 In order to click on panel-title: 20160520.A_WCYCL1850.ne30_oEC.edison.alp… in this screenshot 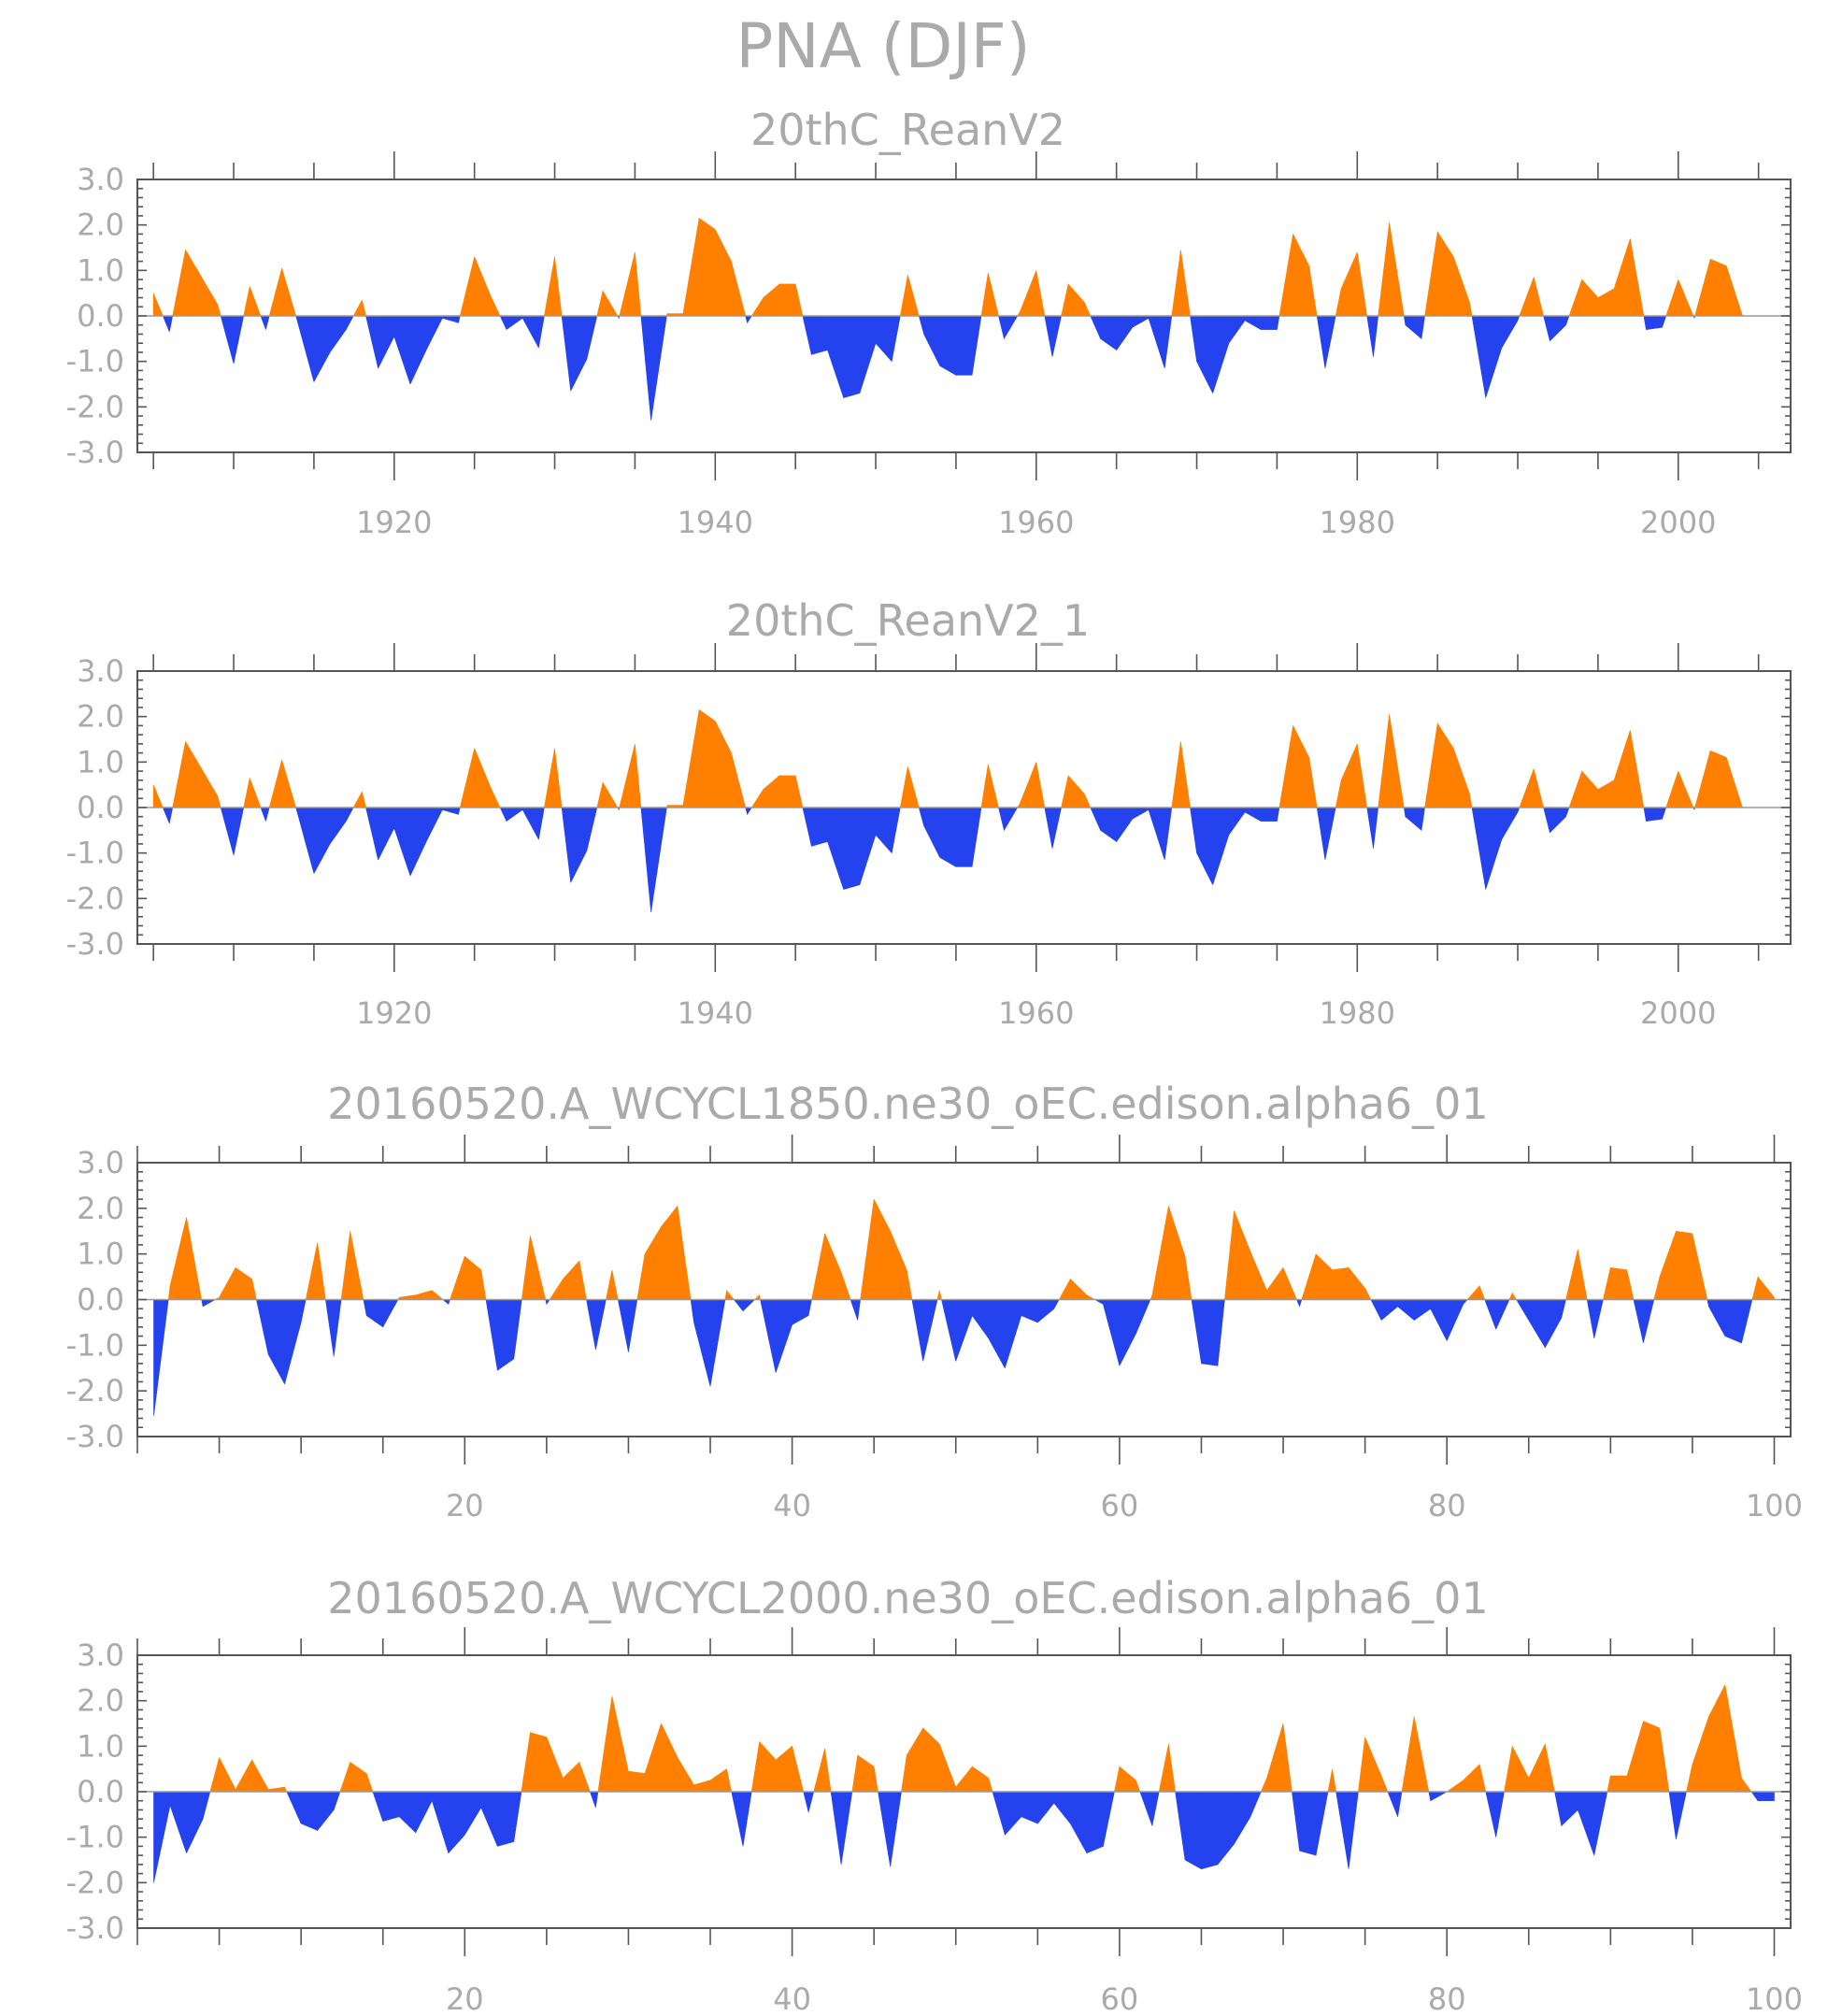, I will do `click(907, 1104)`.